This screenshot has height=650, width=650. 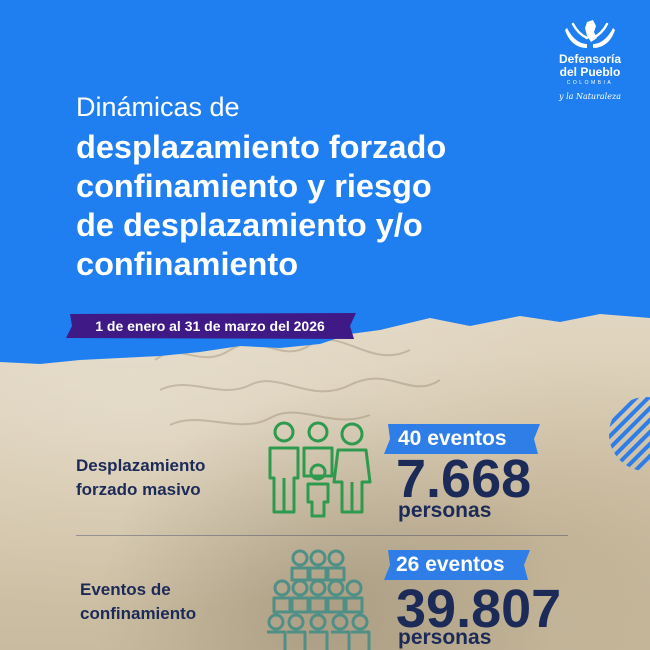 What do you see at coordinates (141, 465) in the screenshot?
I see `stat-label-line: Desplazamiento` at bounding box center [141, 465].